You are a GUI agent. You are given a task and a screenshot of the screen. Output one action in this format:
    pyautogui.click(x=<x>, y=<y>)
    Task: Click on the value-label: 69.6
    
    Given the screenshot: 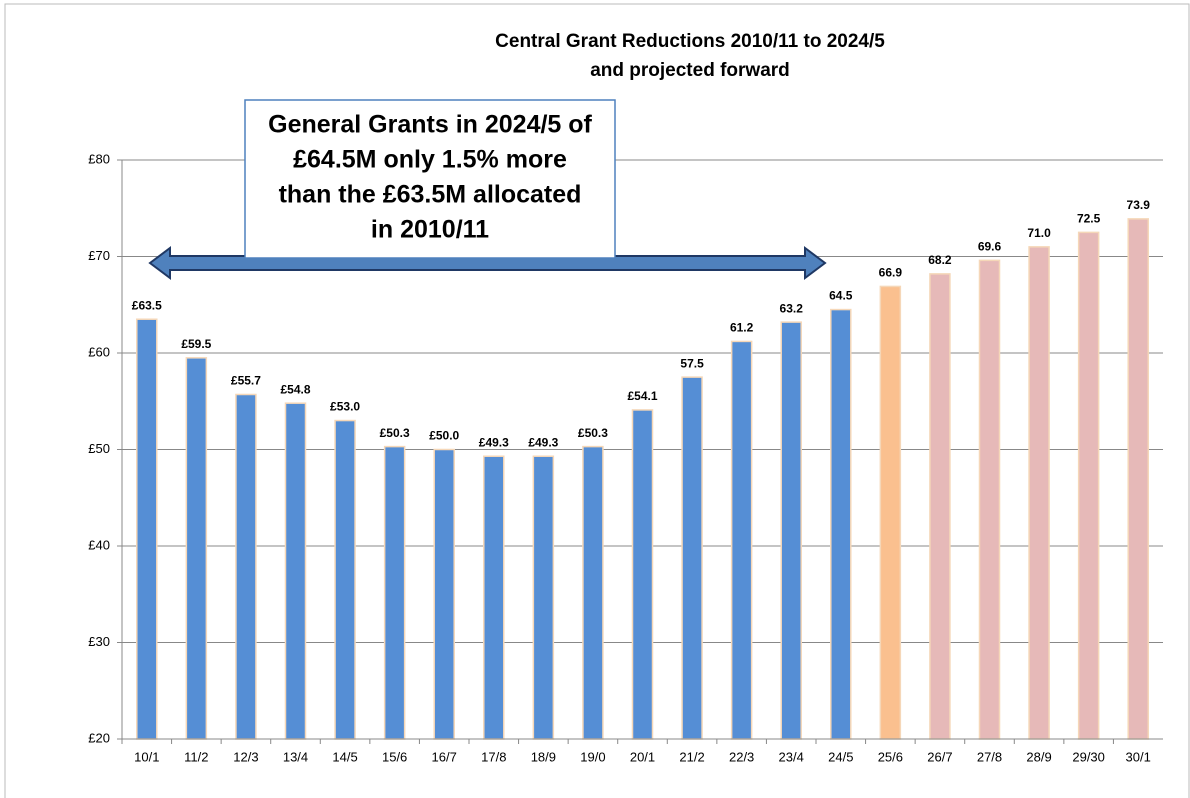 What is the action you would take?
    pyautogui.click(x=990, y=247)
    